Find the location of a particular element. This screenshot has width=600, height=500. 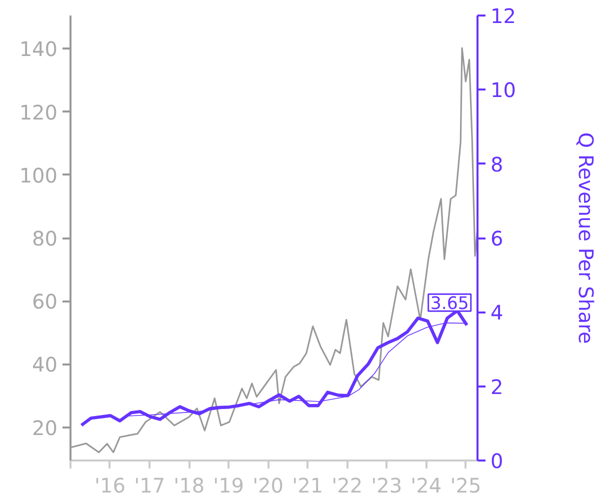

y2-tick-label: 6 is located at coordinates (497, 238).